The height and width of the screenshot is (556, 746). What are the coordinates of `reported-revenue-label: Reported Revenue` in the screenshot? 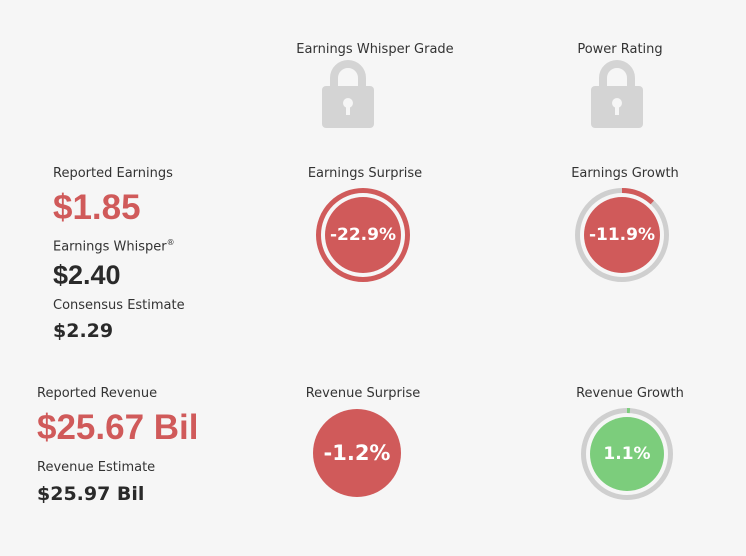 It's located at (97, 393).